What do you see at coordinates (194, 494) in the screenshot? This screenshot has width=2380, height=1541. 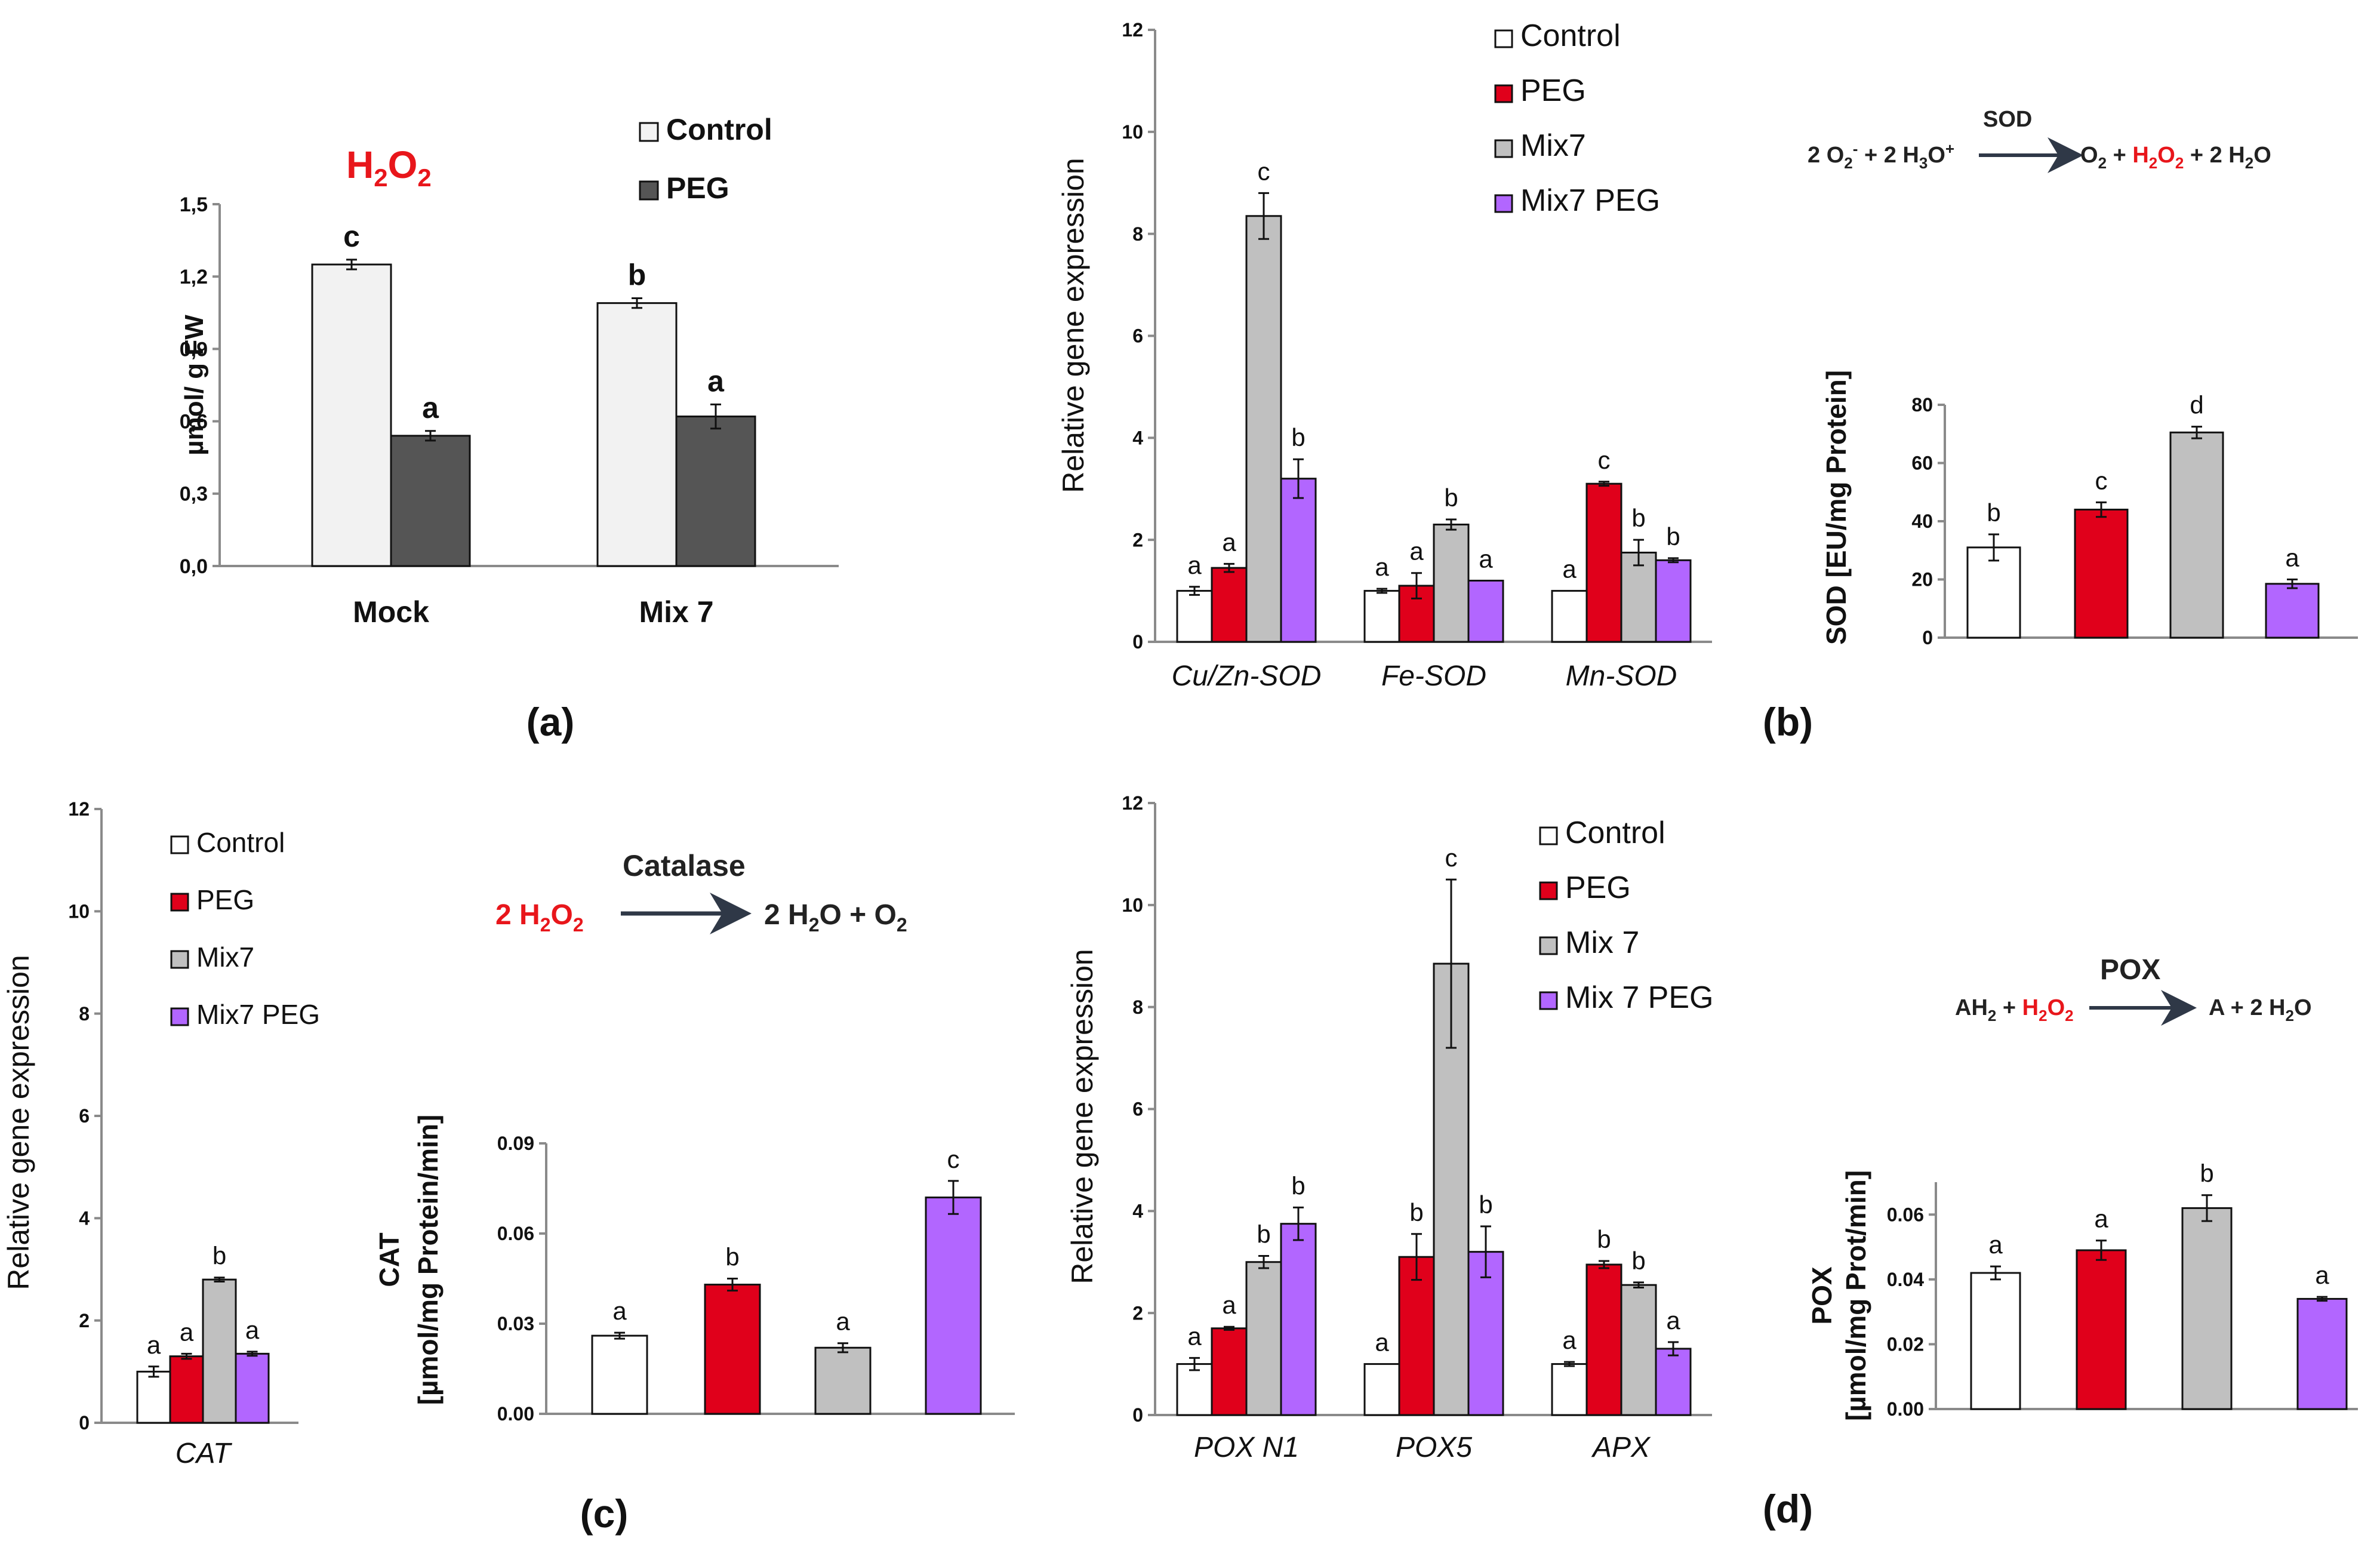 I see `y-tick-label: 0,3` at bounding box center [194, 494].